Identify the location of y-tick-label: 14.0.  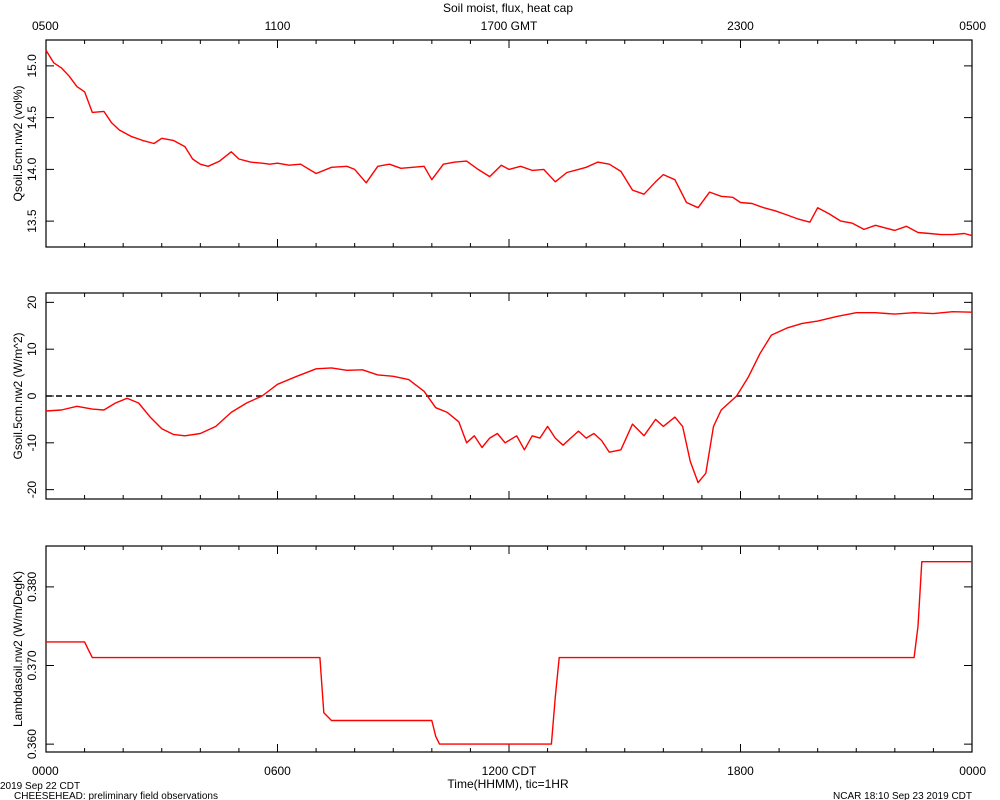
(32, 169).